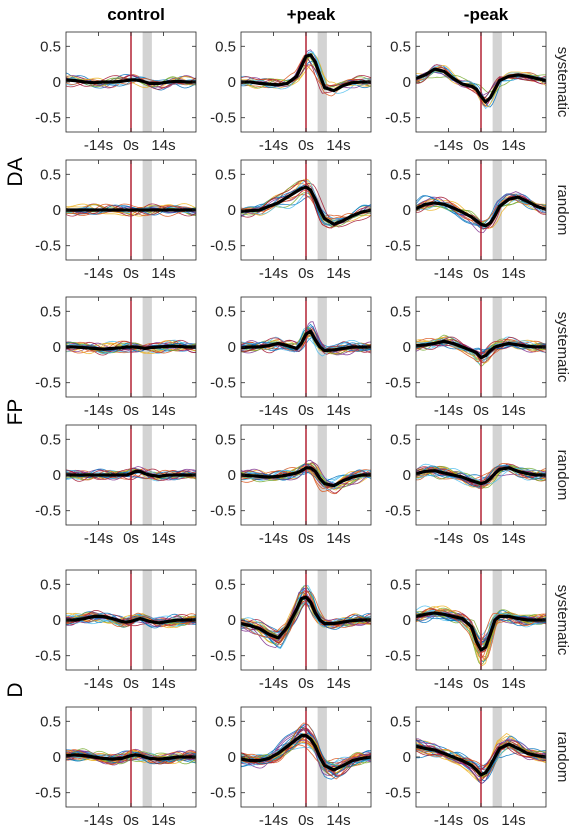  What do you see at coordinates (116, 485) in the screenshot?
I see `panel-fp-random-0: 0.5 0 -0.5 -14s 0s 14s` at bounding box center [116, 485].